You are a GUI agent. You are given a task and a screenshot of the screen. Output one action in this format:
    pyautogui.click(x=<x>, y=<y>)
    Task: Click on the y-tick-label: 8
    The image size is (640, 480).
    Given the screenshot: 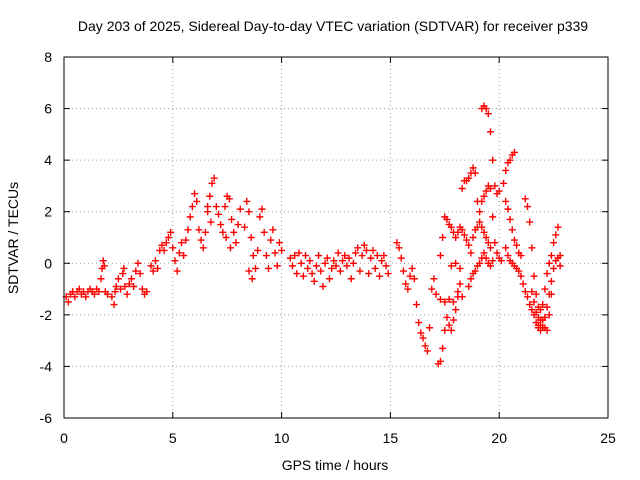 What is the action you would take?
    pyautogui.click(x=48, y=57)
    